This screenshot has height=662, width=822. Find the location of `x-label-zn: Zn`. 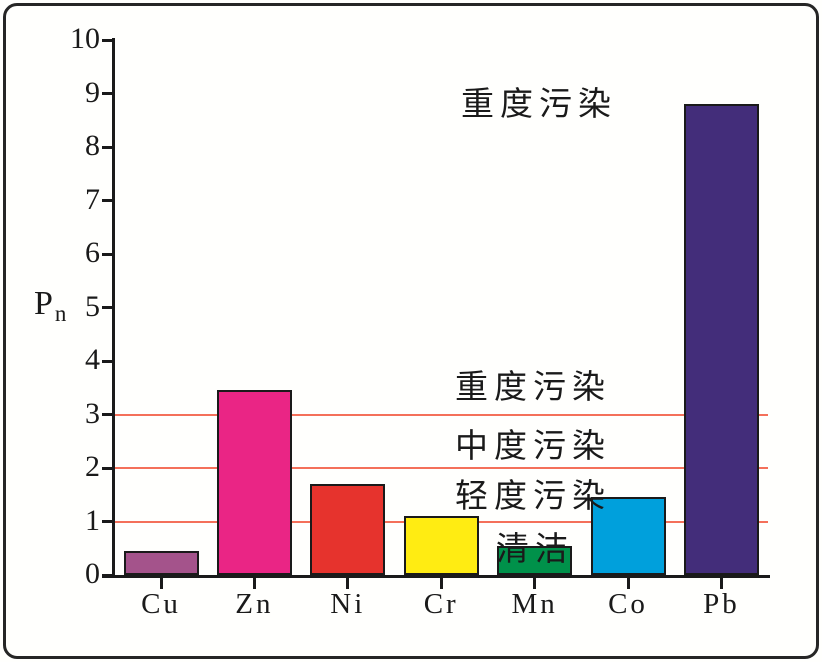

x-label-zn: Zn is located at coordinates (254, 604).